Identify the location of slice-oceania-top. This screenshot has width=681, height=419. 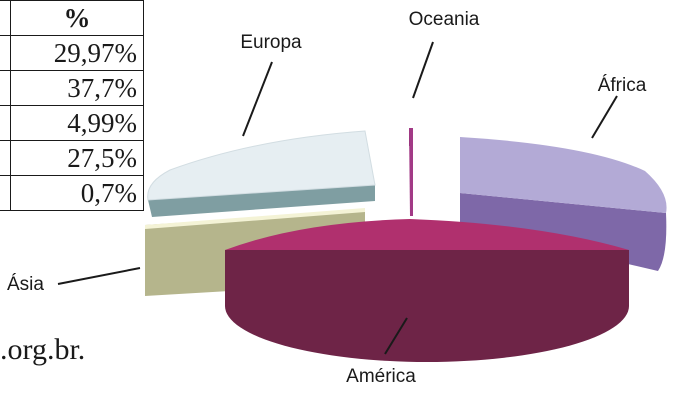
(411, 172).